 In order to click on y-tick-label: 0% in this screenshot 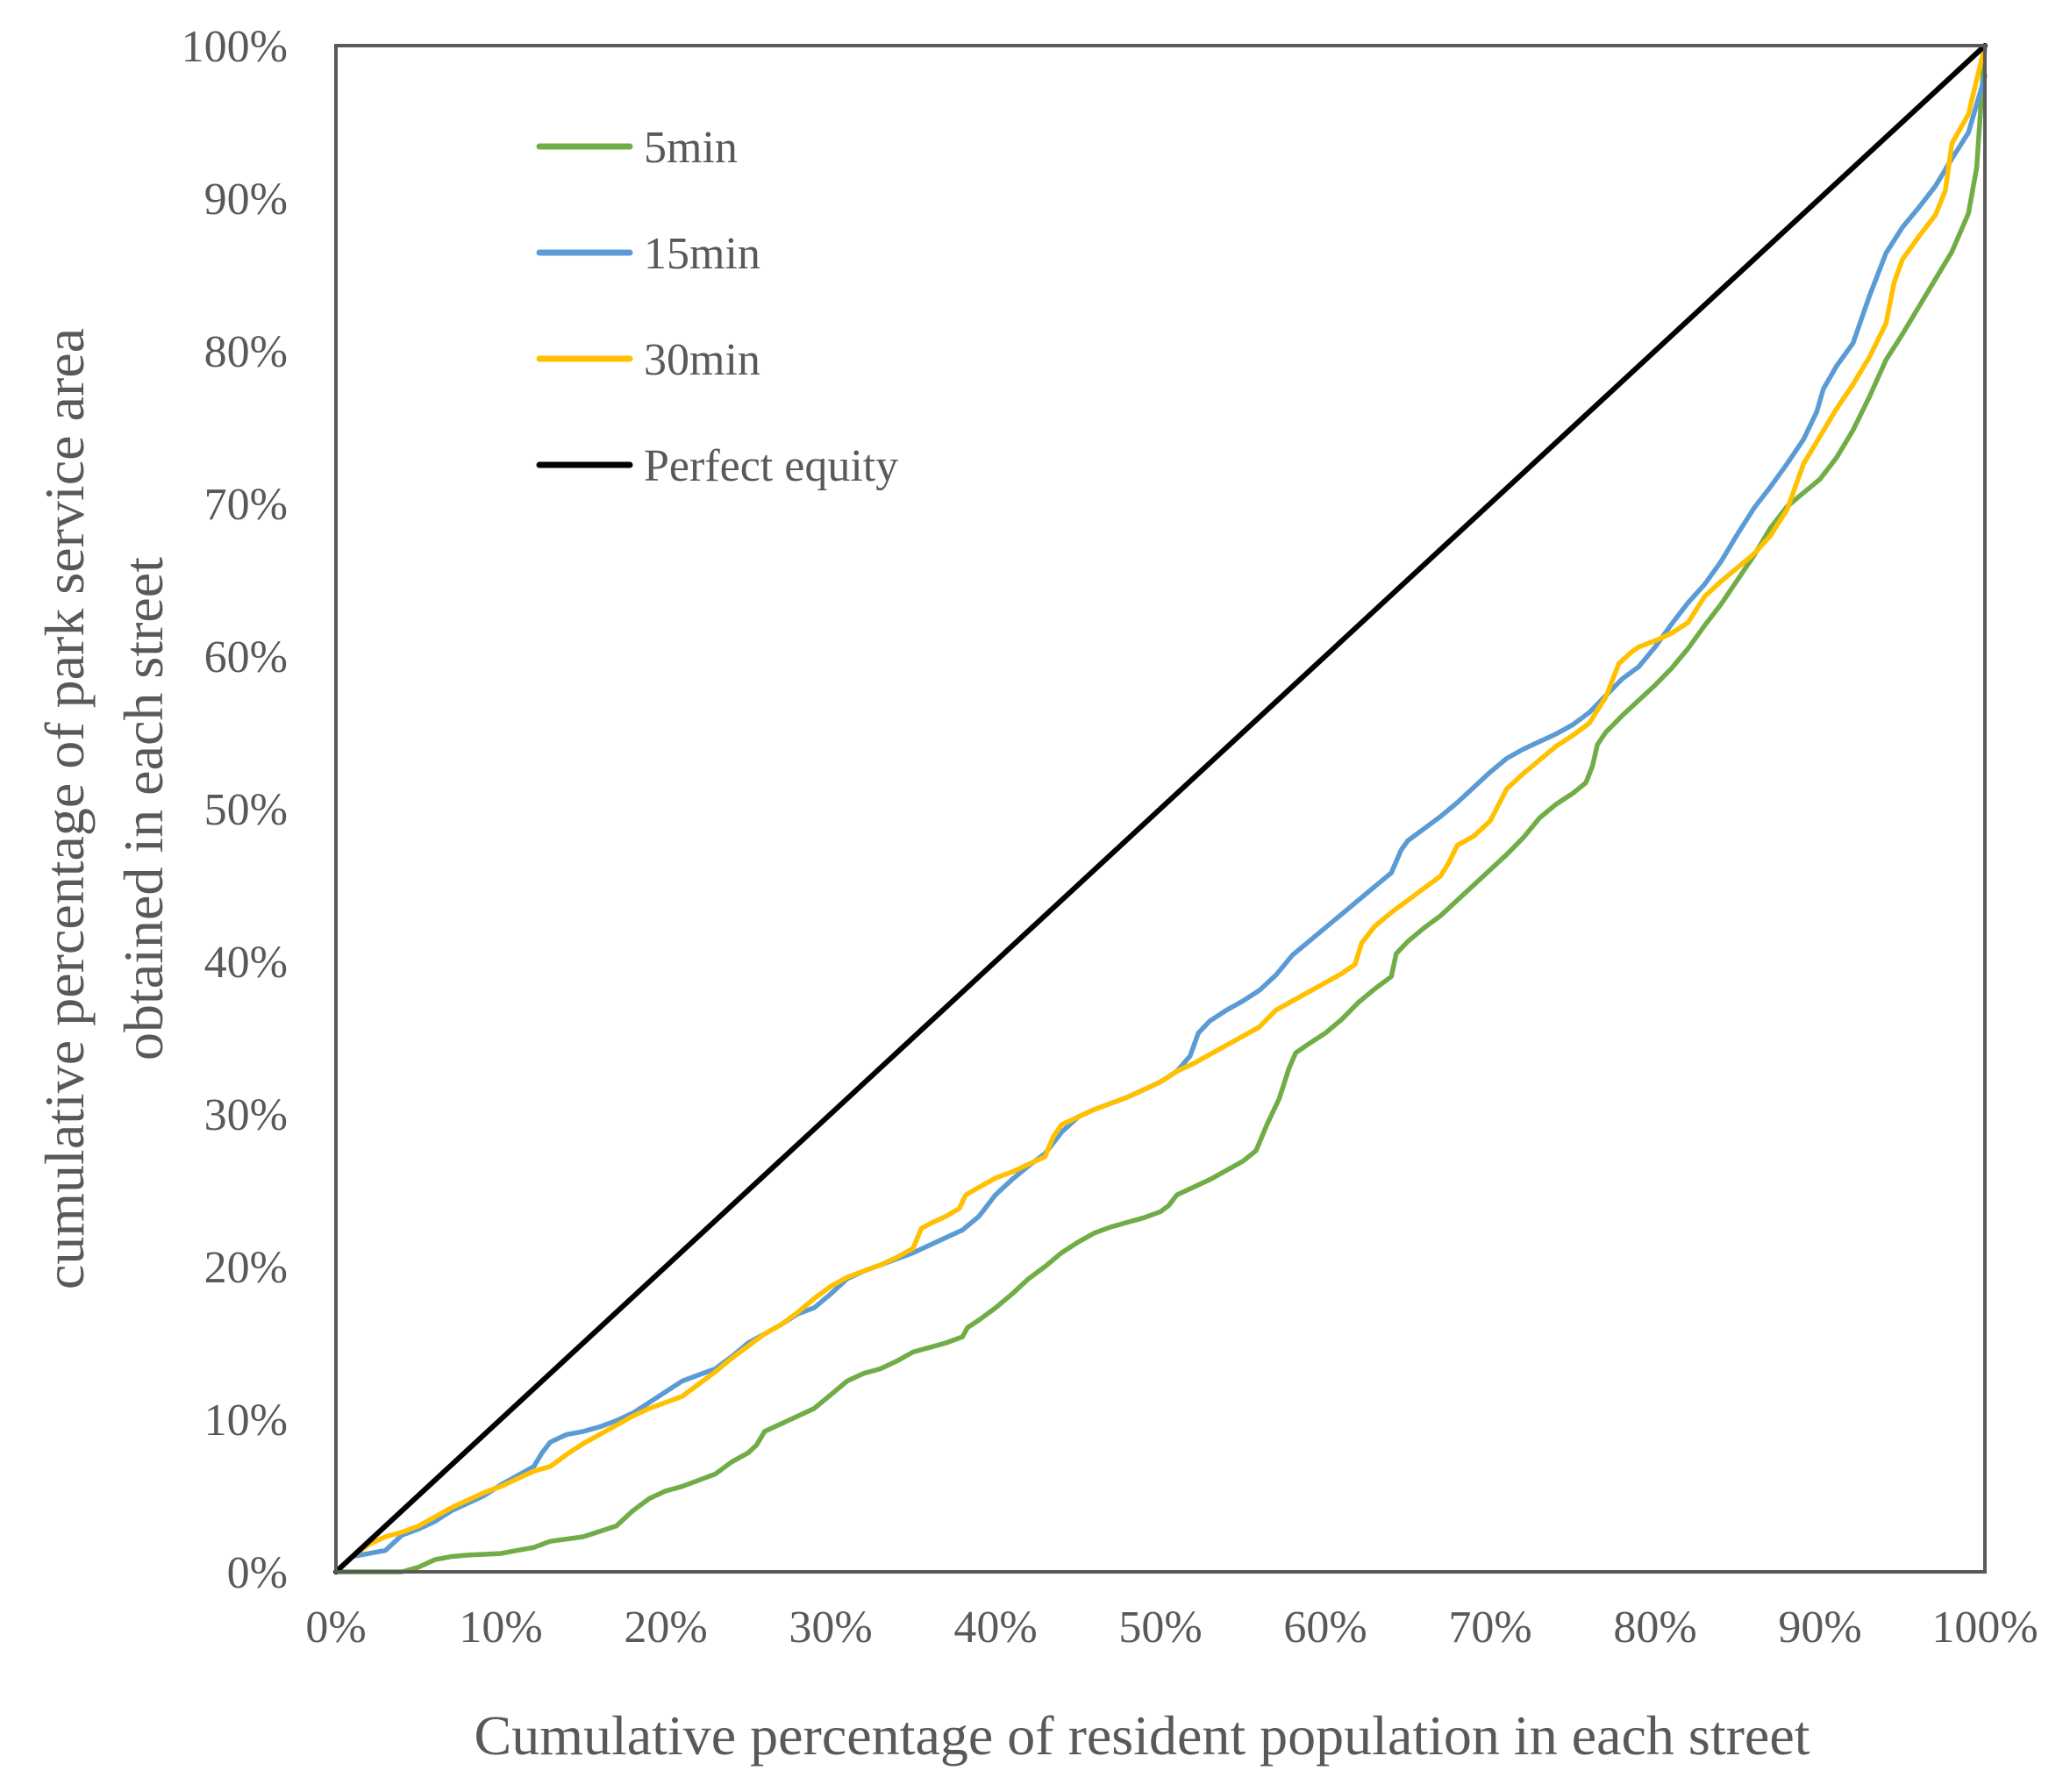, I will do `click(257, 1573)`.